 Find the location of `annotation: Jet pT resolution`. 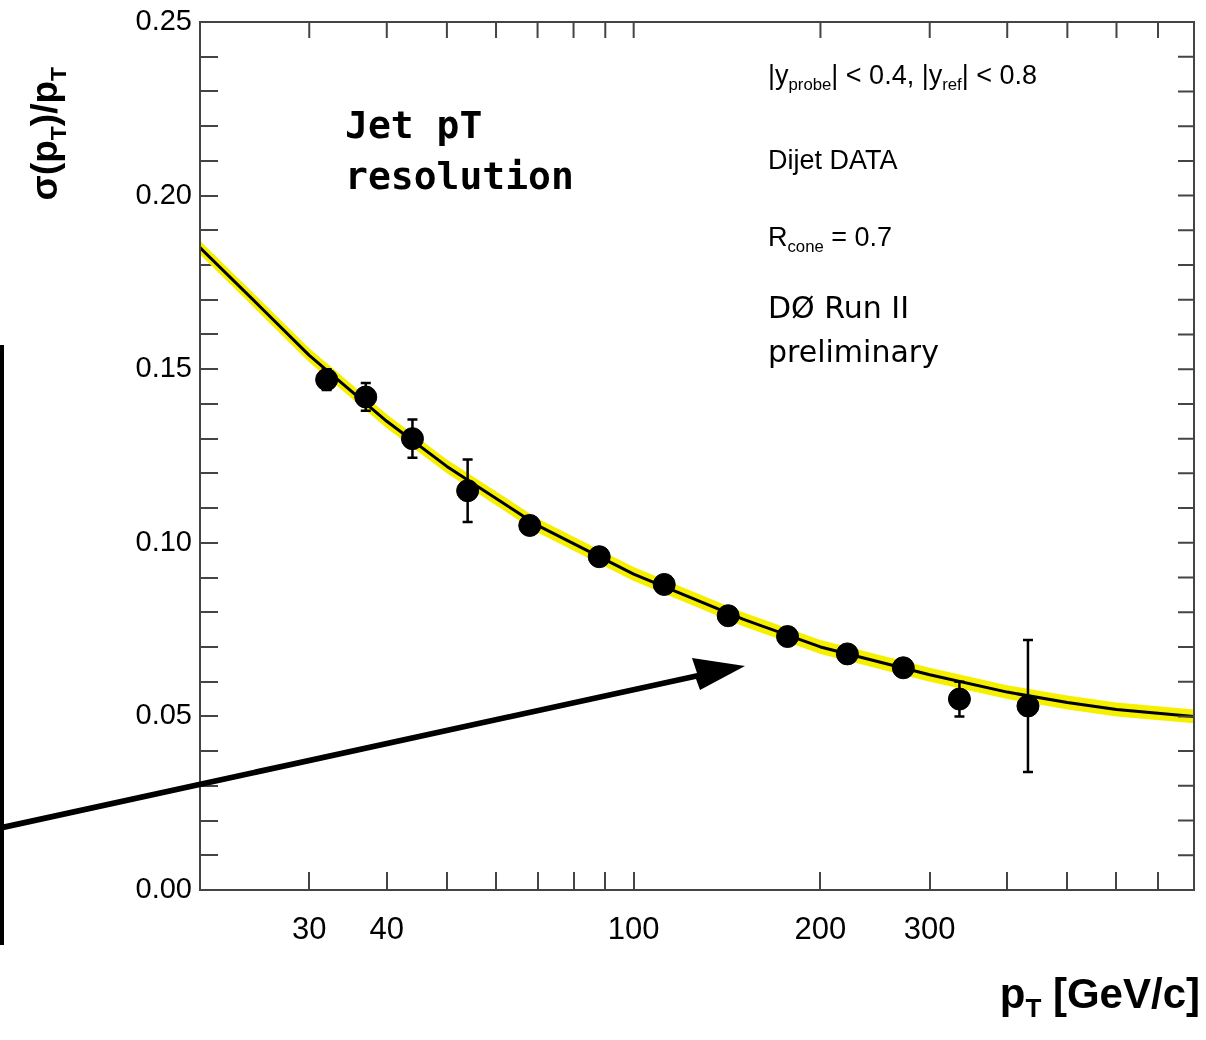

annotation: Jet pT resolution is located at coordinates (460, 151).